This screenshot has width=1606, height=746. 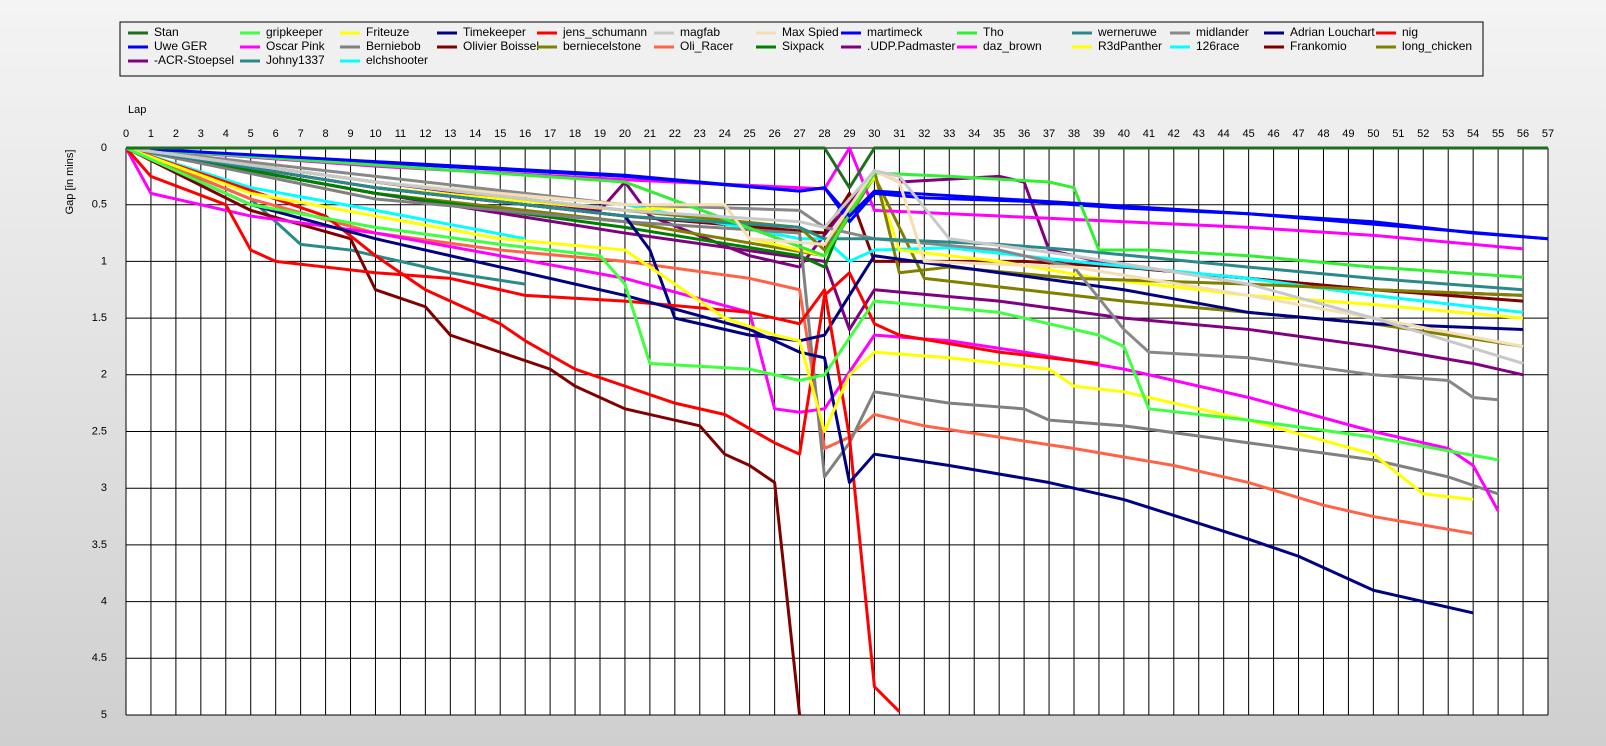 I want to click on y-tick-label: 3.5, so click(x=99, y=545).